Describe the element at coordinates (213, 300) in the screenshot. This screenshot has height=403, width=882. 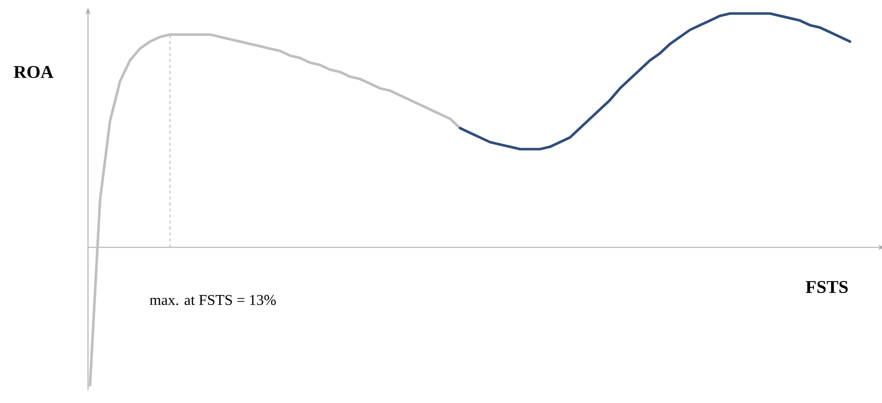
I see `annotation: max. at FSTS = 13%` at that location.